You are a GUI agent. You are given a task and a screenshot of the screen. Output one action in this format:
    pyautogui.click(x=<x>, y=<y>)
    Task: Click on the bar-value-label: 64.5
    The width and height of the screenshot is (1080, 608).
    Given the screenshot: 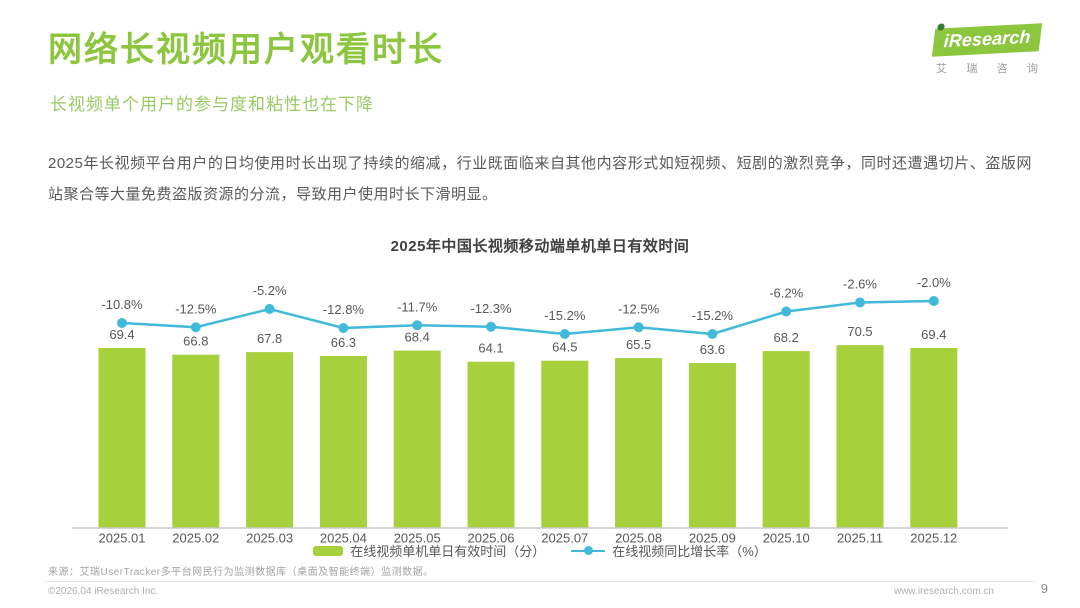 What is the action you would take?
    pyautogui.click(x=564, y=346)
    